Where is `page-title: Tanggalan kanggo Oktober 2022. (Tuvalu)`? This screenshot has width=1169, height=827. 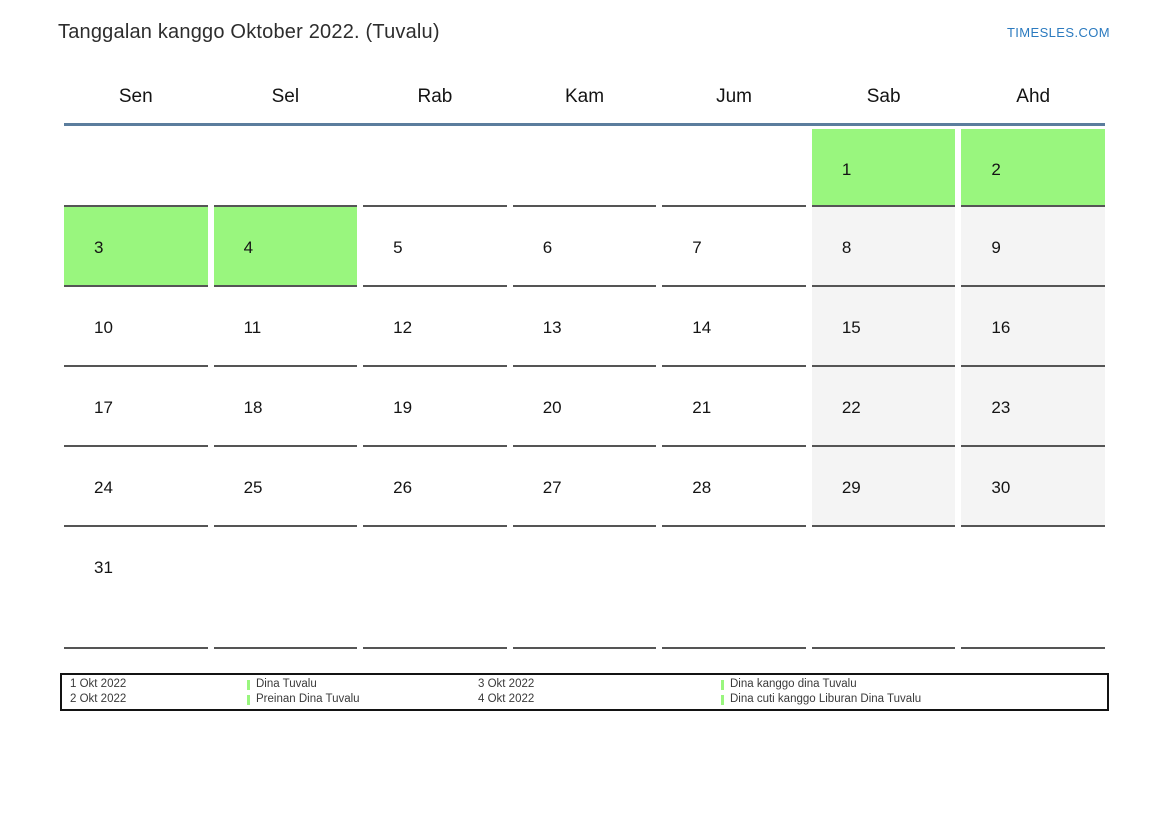
page-title: Tanggalan kanggo Oktober 2022. (Tuvalu) is located at coordinates (249, 32).